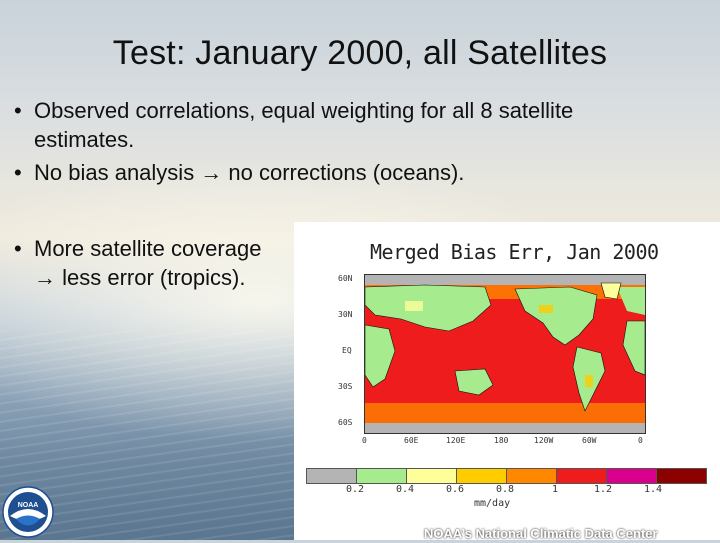 This screenshot has height=543, width=720. Describe the element at coordinates (492, 503) in the screenshot. I see `legend-units: mm/day` at that location.